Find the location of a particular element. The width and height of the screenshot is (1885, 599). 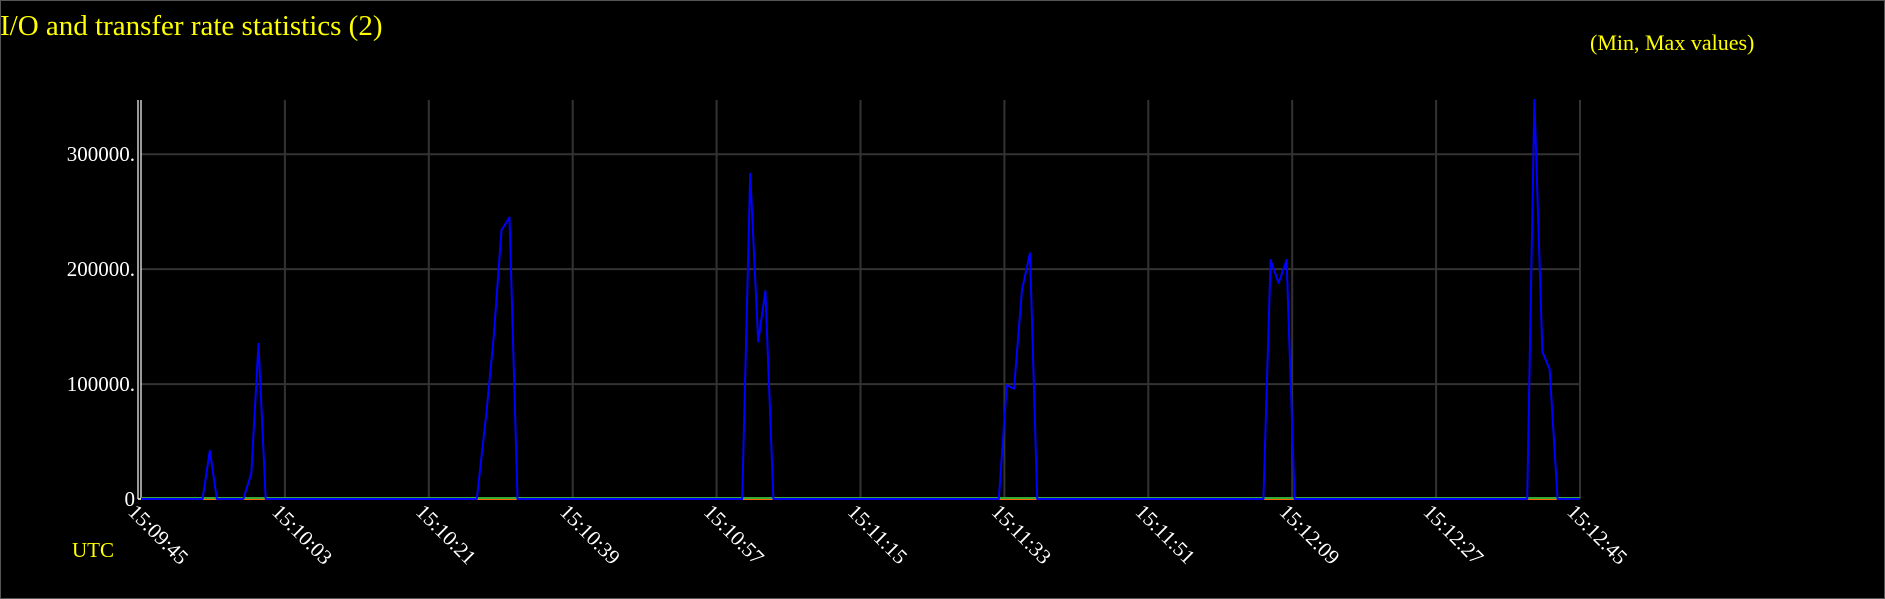

x-tick-label: 15:10:03 is located at coordinates (302, 535).